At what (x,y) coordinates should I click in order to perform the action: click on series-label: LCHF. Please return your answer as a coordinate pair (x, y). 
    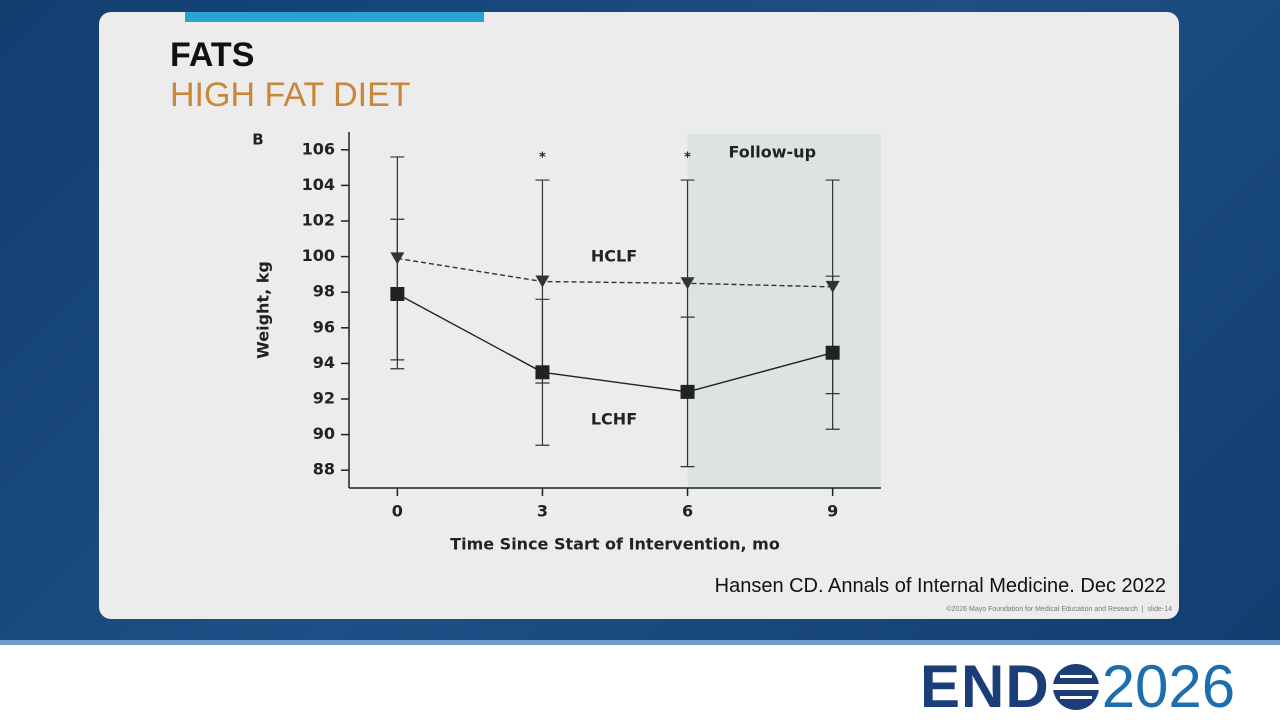
    Looking at the image, I should click on (614, 419).